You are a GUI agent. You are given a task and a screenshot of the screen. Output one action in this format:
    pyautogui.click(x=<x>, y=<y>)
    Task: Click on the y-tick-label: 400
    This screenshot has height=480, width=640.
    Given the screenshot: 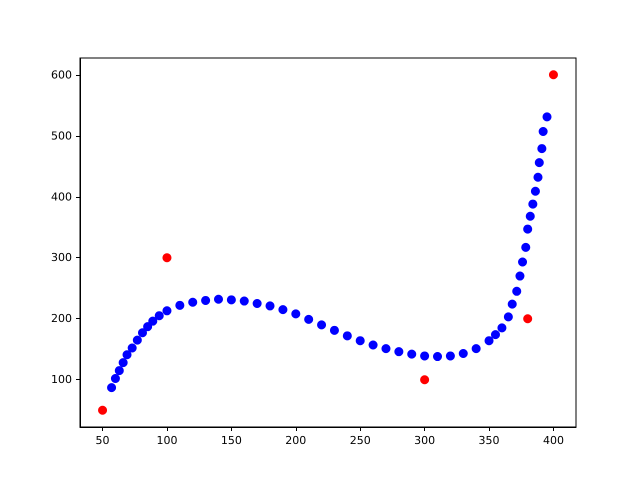 What is the action you would take?
    pyautogui.click(x=61, y=197)
    